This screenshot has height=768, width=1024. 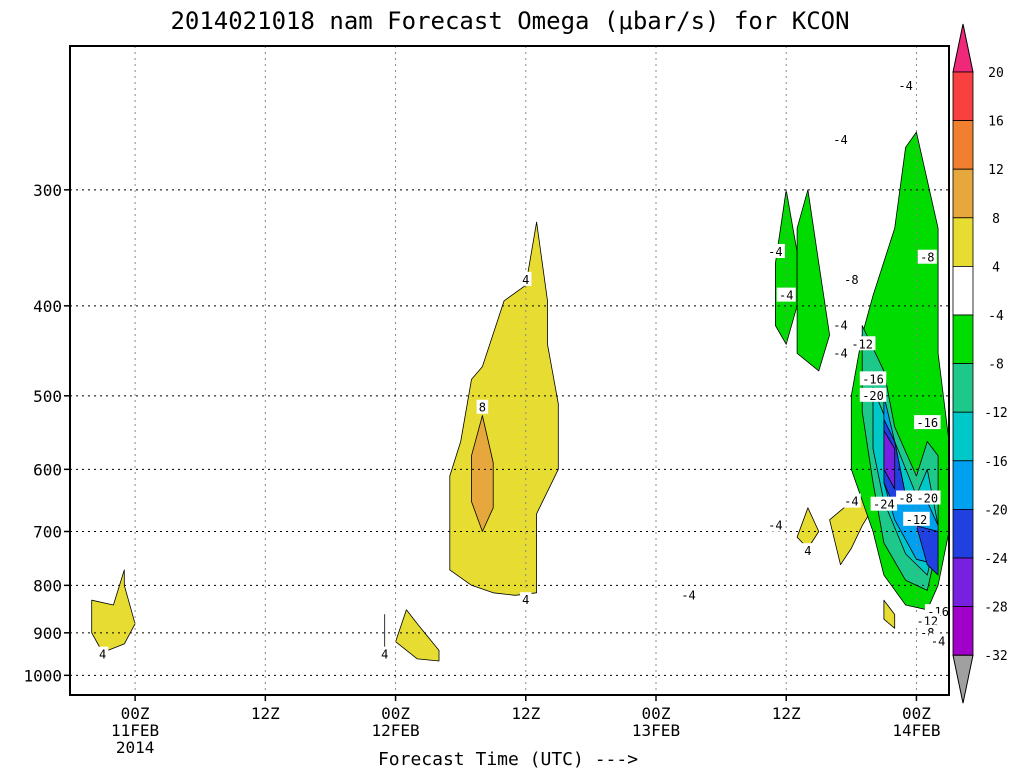 What do you see at coordinates (47, 396) in the screenshot?
I see `y-tick-label-500: 500` at bounding box center [47, 396].